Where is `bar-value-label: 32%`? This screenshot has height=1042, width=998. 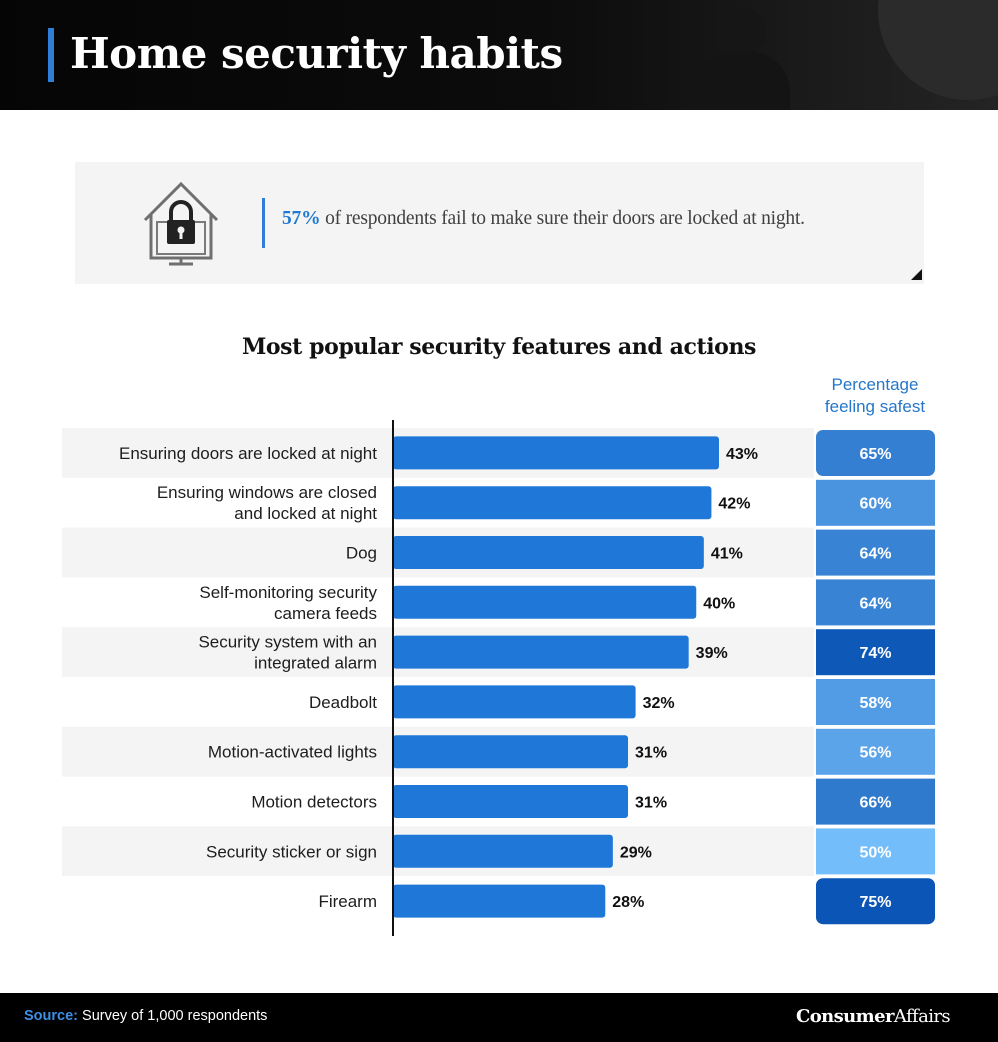
bar-value-label: 32% is located at coordinates (659, 703).